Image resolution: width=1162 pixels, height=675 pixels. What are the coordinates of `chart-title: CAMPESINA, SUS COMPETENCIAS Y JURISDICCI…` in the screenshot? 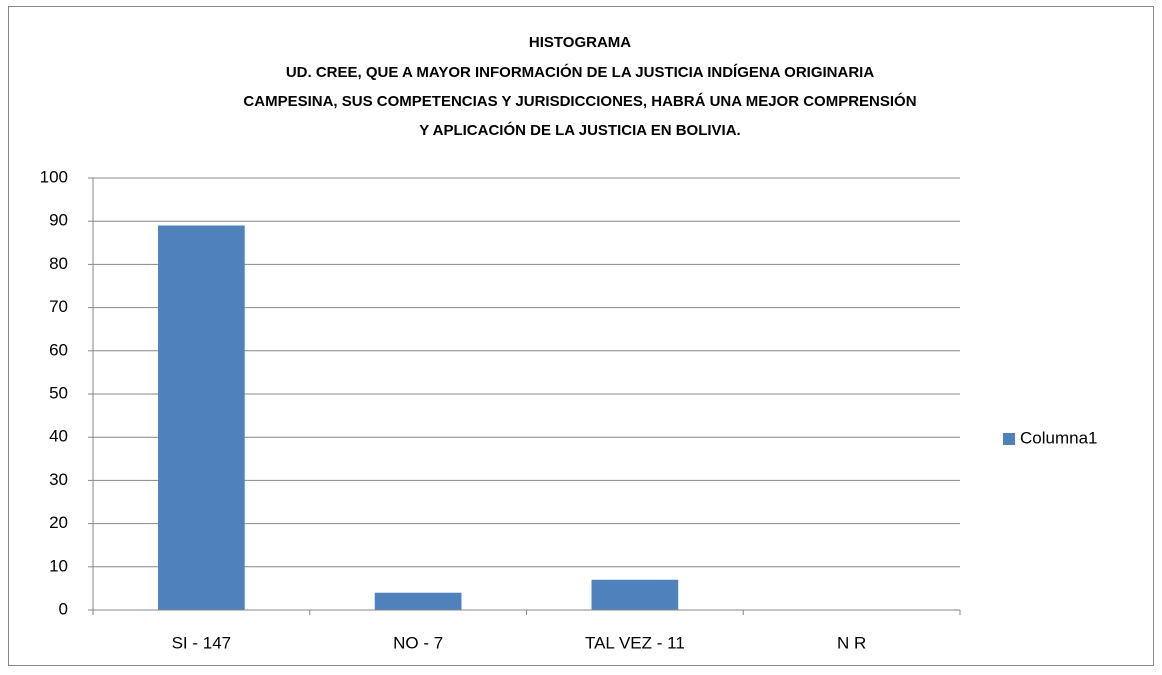 It's located at (579, 101).